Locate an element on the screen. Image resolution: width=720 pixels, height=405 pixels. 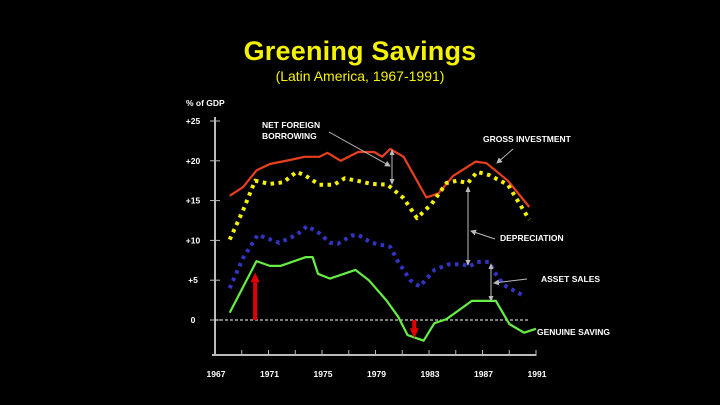
annotation-depreciation-label: DEPRECIATION is located at coordinates (532, 238).